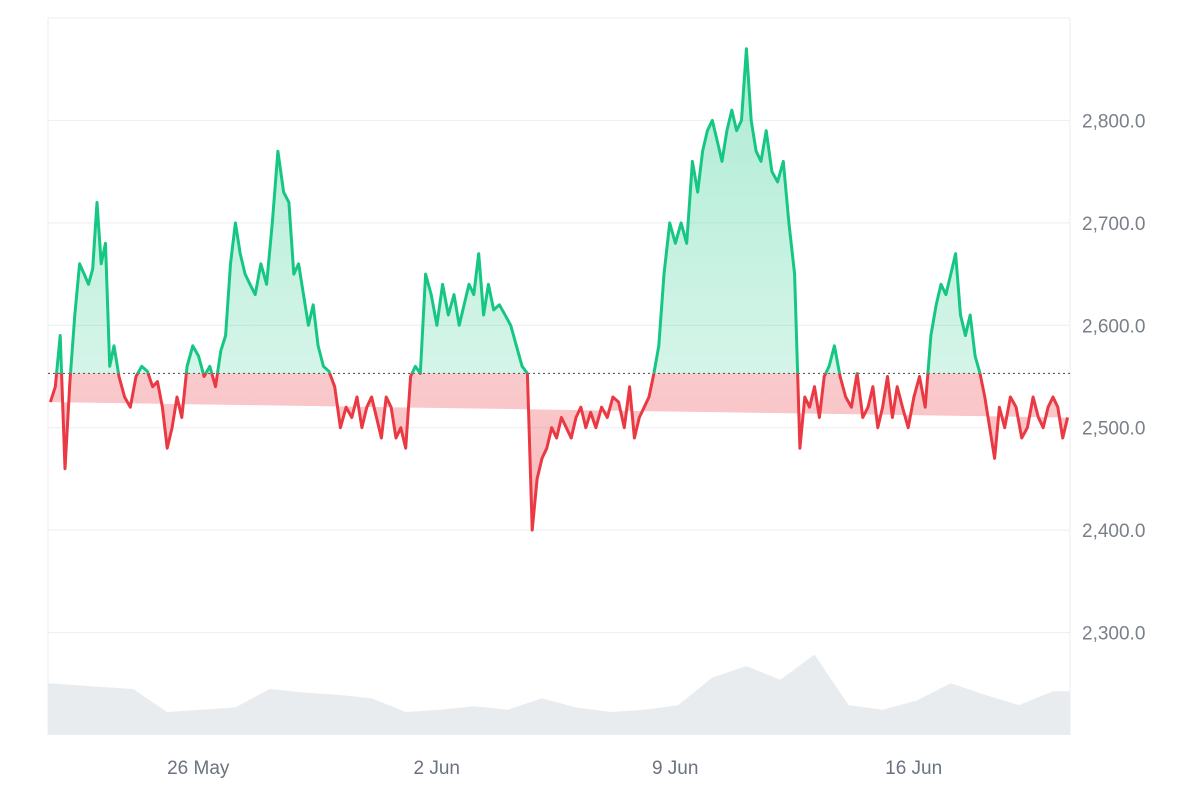 The width and height of the screenshot is (1200, 800). I want to click on y-tick-label: 2,600.0, so click(1113, 326).